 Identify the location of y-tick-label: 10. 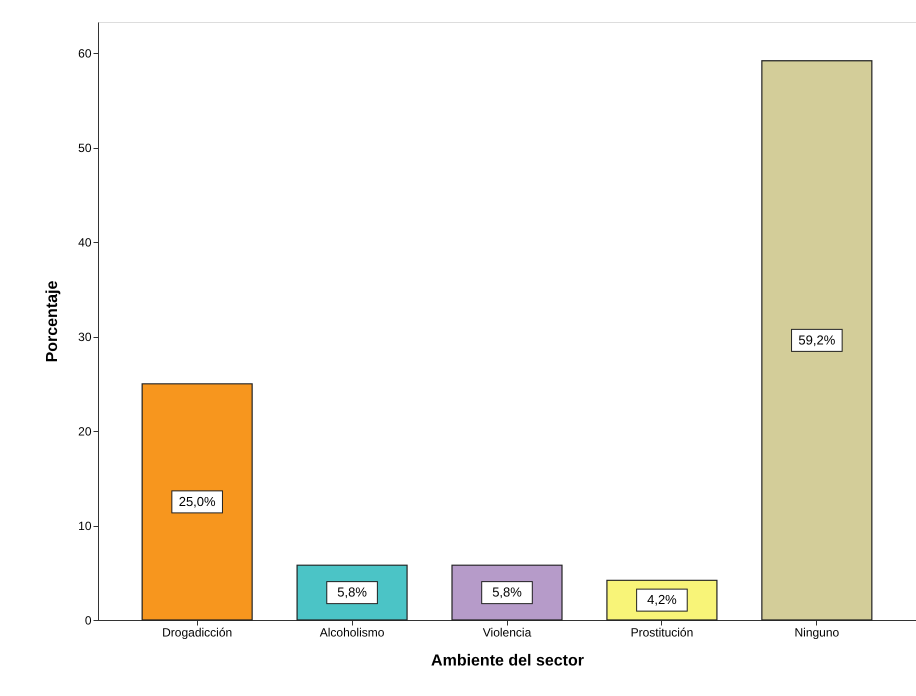
(85, 526).